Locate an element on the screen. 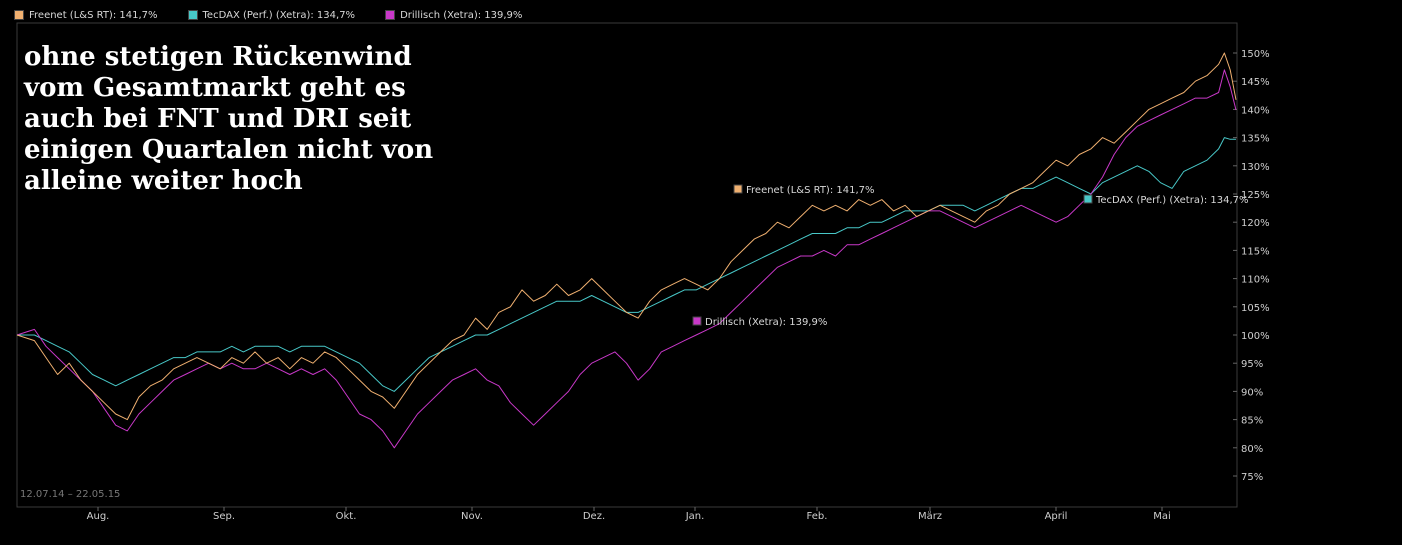 The width and height of the screenshot is (1402, 545). y-tick-label: 95% is located at coordinates (1252, 364).